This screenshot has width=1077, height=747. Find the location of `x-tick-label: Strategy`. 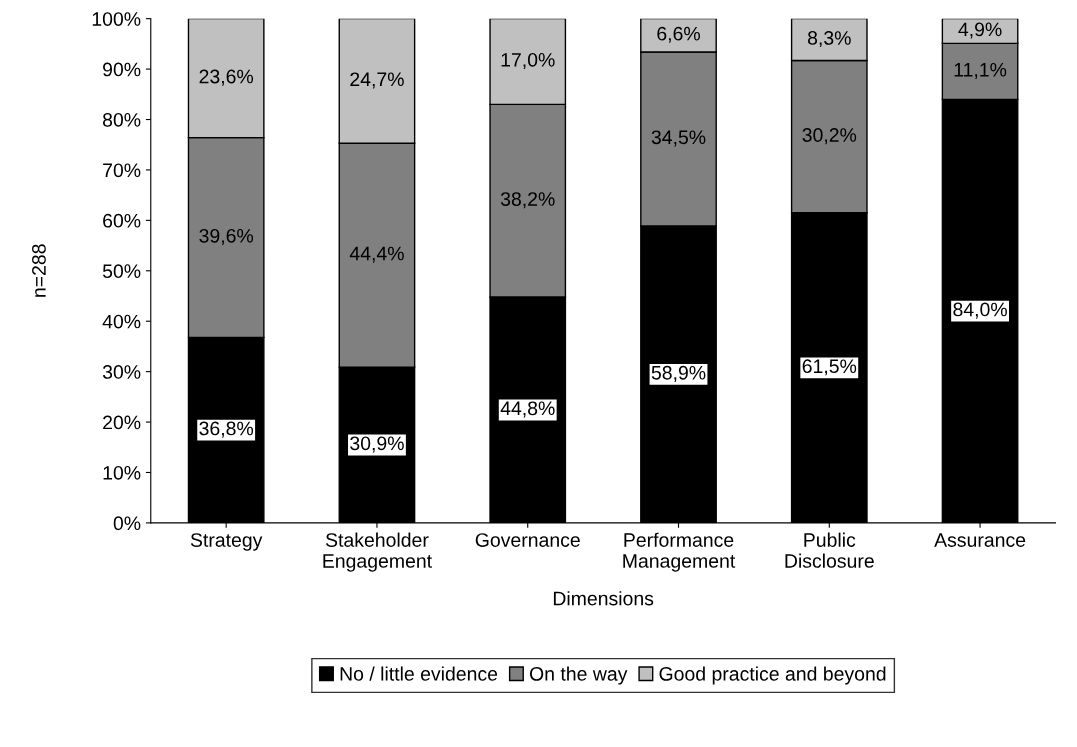

x-tick-label: Strategy is located at coordinates (226, 542).